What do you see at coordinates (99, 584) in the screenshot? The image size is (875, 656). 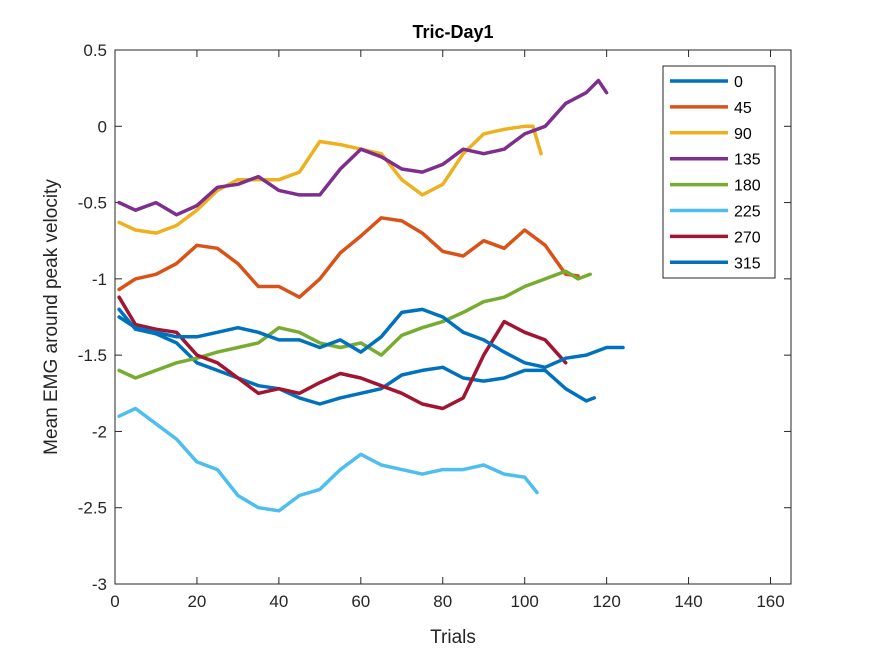 I see `y-tick-label: -3` at bounding box center [99, 584].